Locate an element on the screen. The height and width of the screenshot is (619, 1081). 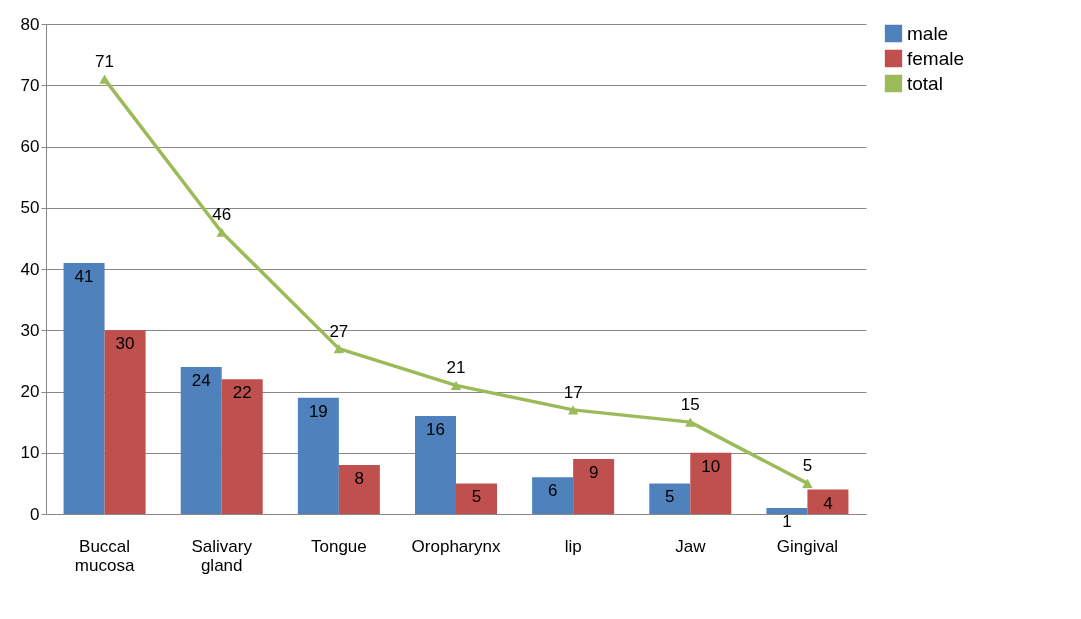
data-label: 10 is located at coordinates (711, 466).